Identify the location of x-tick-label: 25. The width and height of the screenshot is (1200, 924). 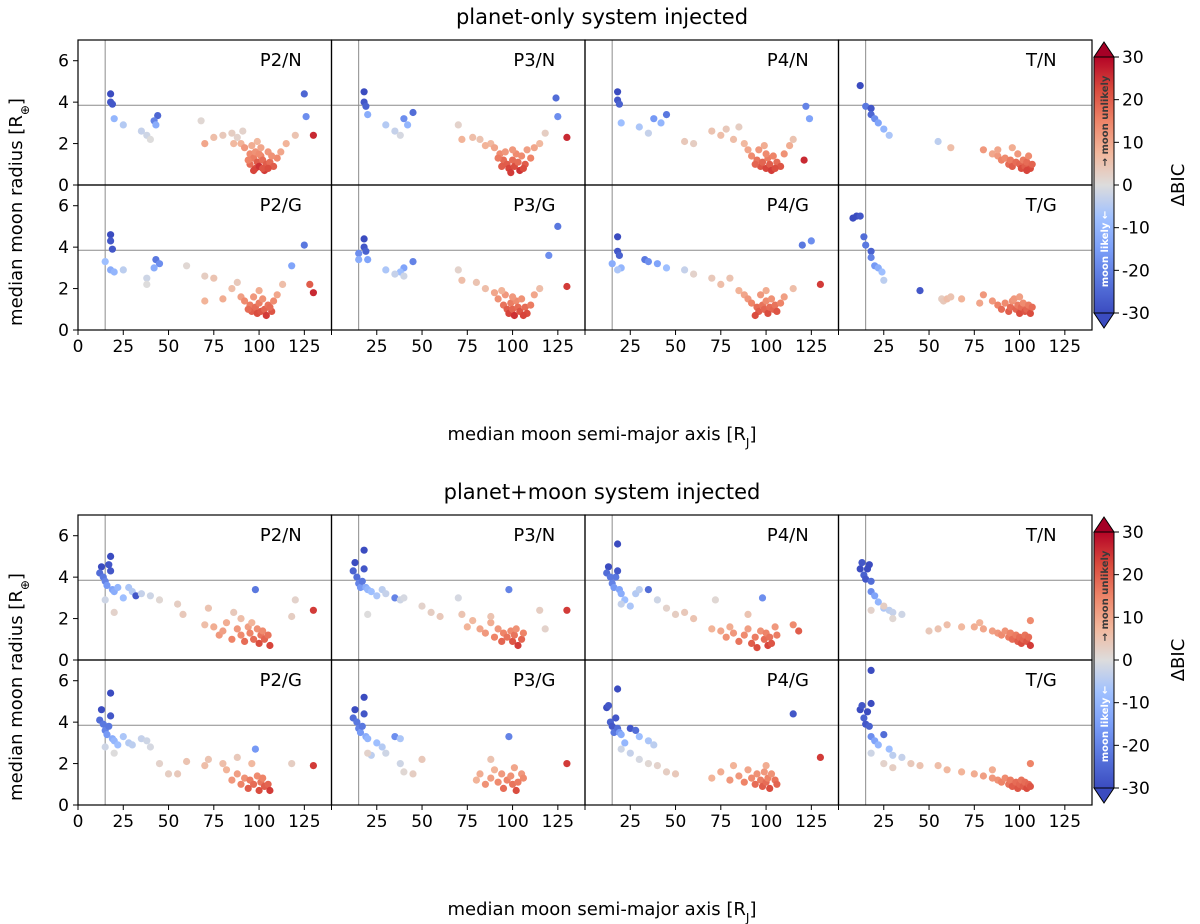
(377, 347).